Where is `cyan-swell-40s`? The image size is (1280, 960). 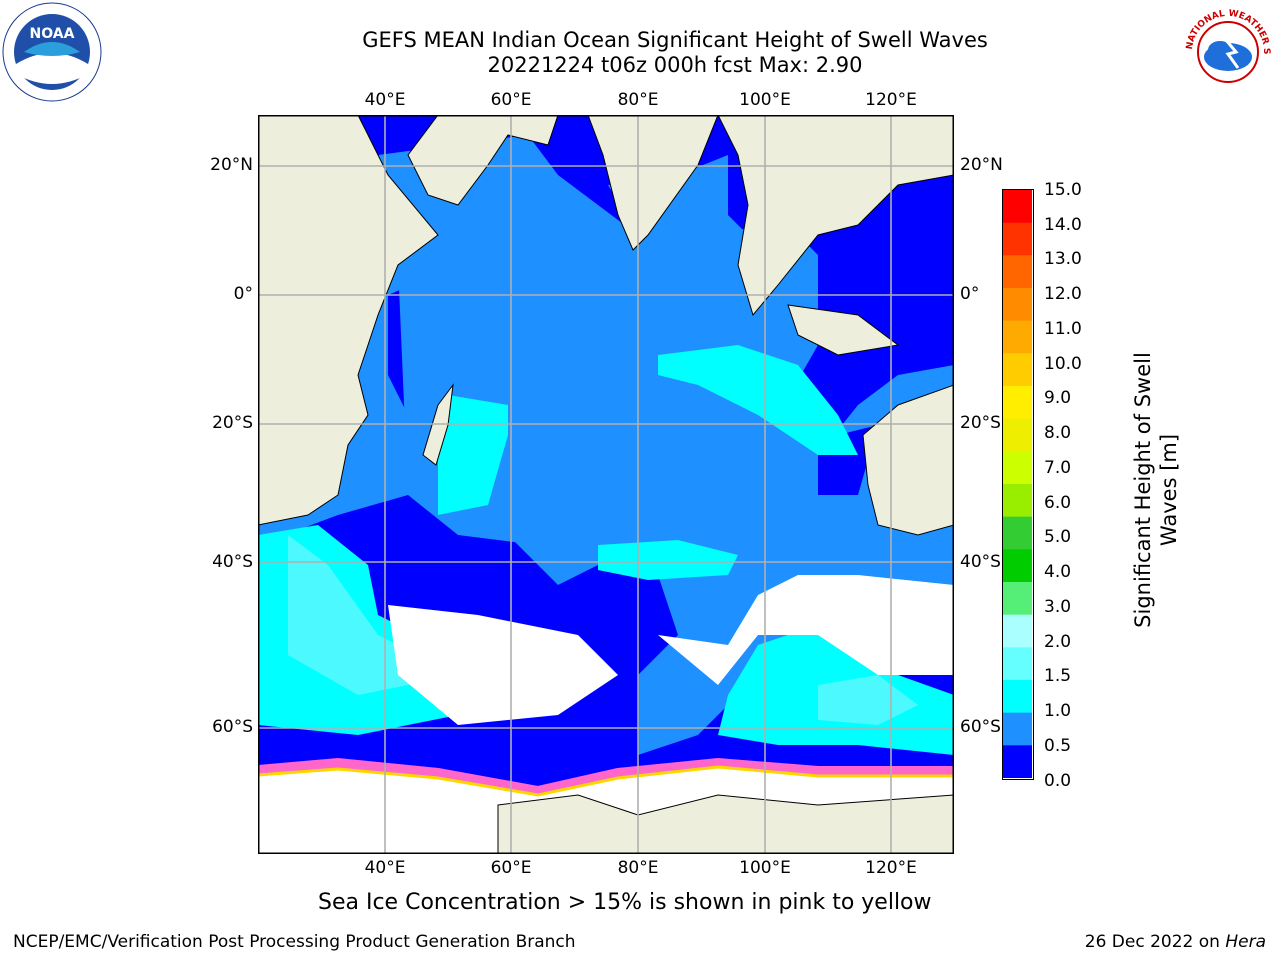 cyan-swell-40s is located at coordinates (668, 560).